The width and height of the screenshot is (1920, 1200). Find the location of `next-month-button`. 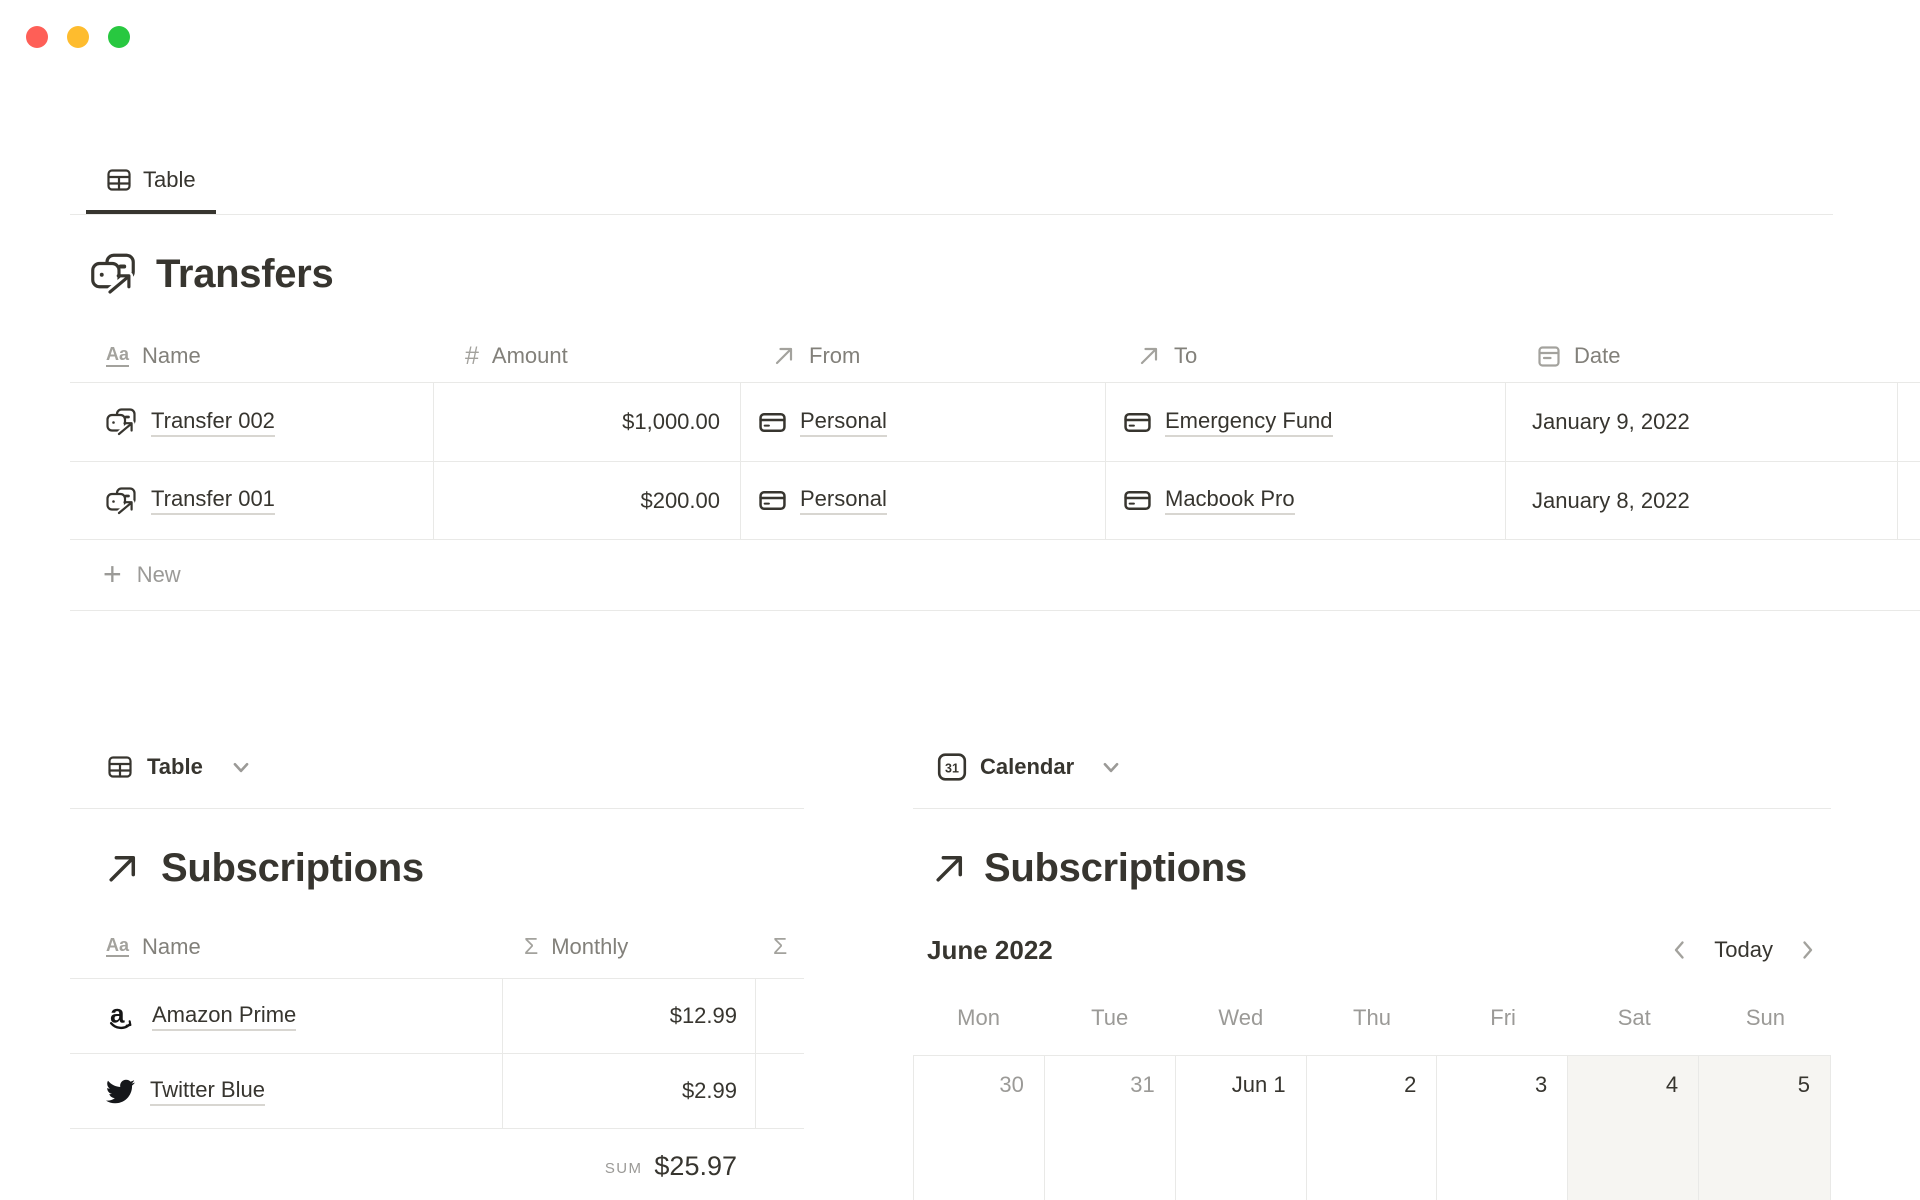

next-month-button is located at coordinates (1807, 950).